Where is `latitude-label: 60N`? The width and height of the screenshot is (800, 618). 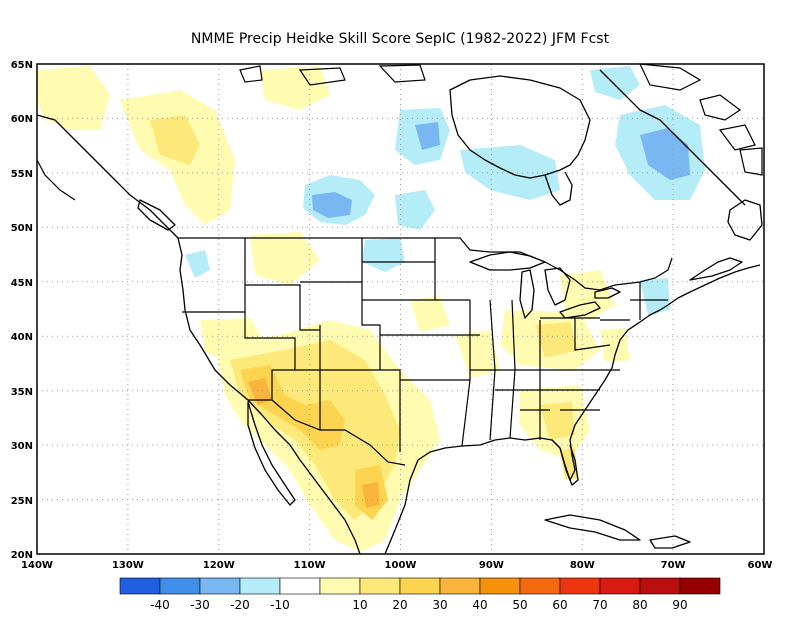 latitude-label: 60N is located at coordinates (22, 119).